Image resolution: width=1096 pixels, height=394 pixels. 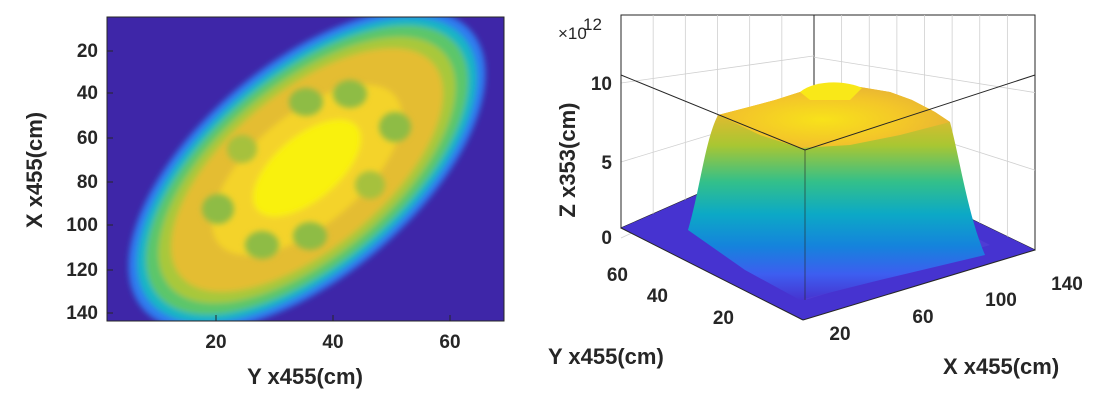 What do you see at coordinates (606, 163) in the screenshot?
I see `surface-z-tick-label: 5` at bounding box center [606, 163].